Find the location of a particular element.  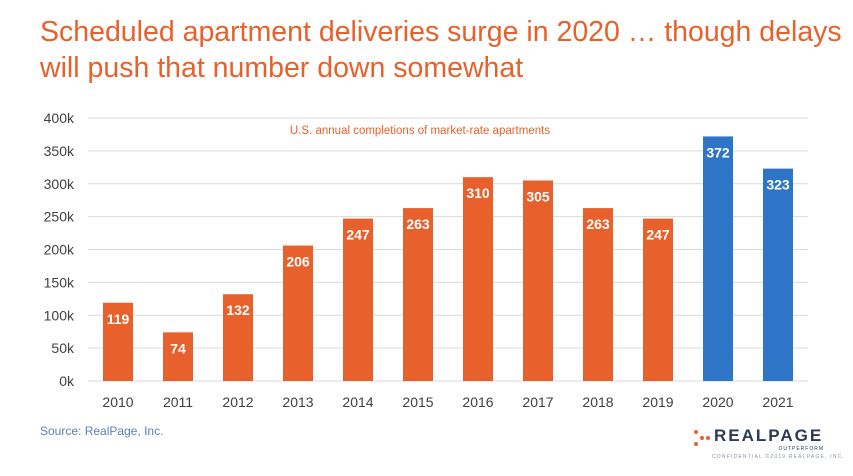

y-tick-label: 300k is located at coordinates (59, 184).